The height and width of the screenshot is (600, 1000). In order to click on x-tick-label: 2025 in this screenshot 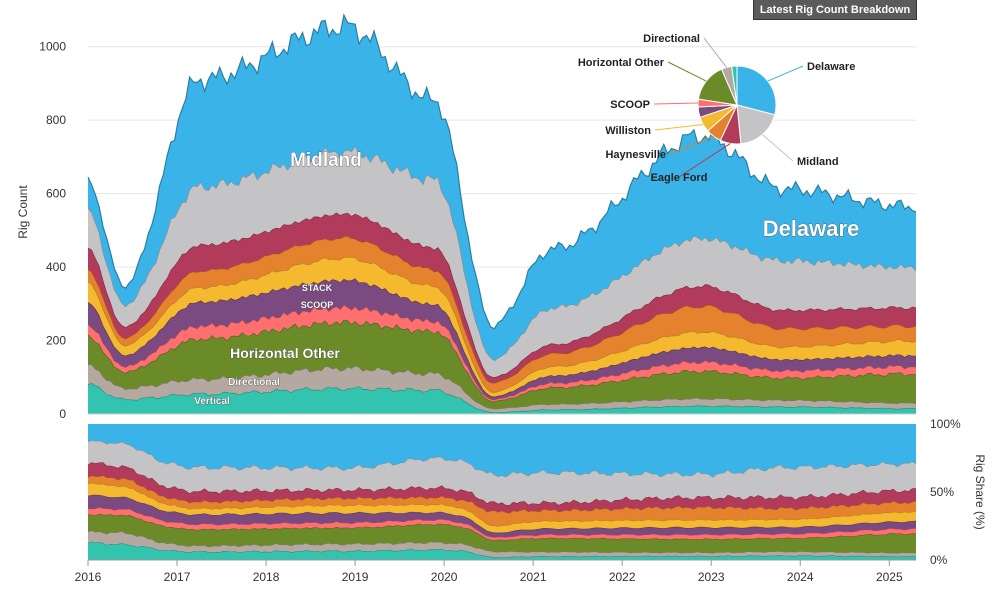, I will do `click(889, 577)`.